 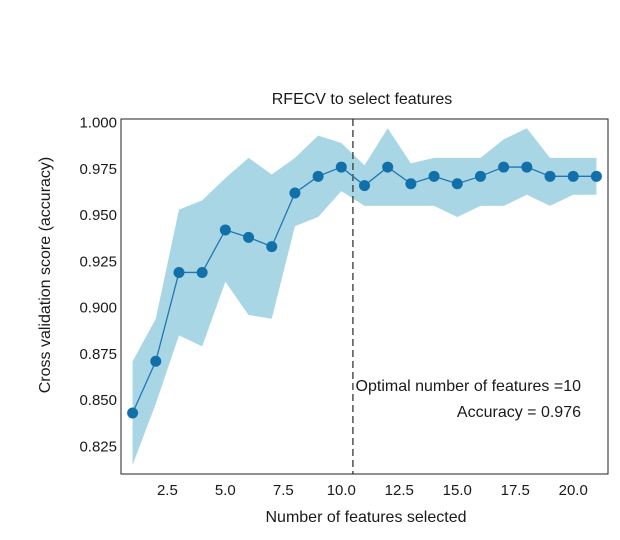 I want to click on x-tick-label: 12.5, so click(x=399, y=490).